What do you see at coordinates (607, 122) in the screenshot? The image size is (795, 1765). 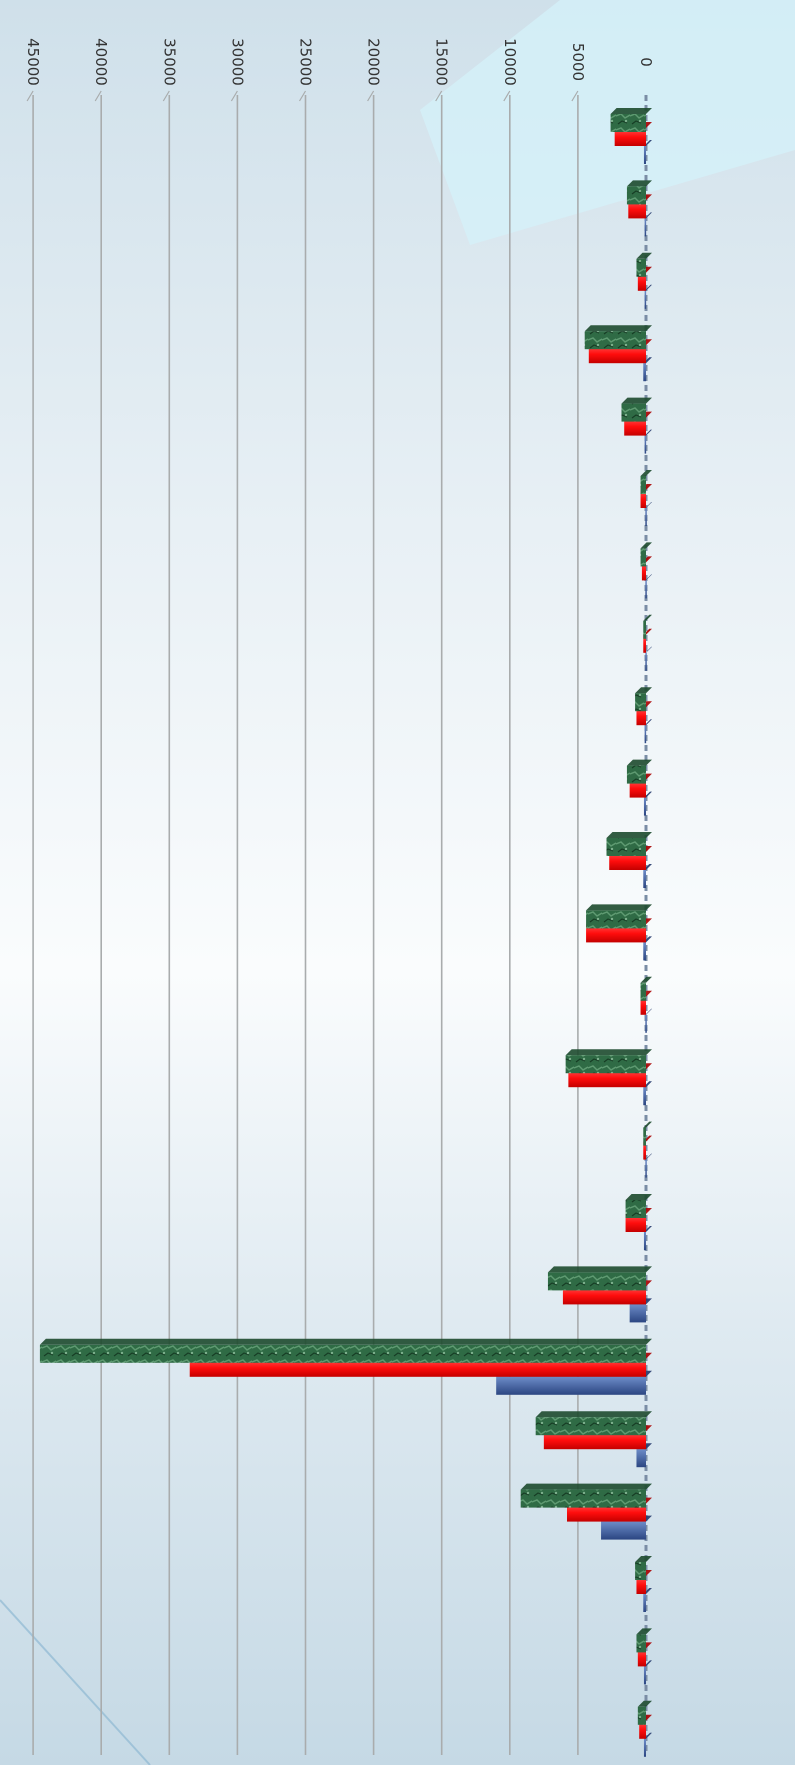 I see `background-accent` at bounding box center [607, 122].